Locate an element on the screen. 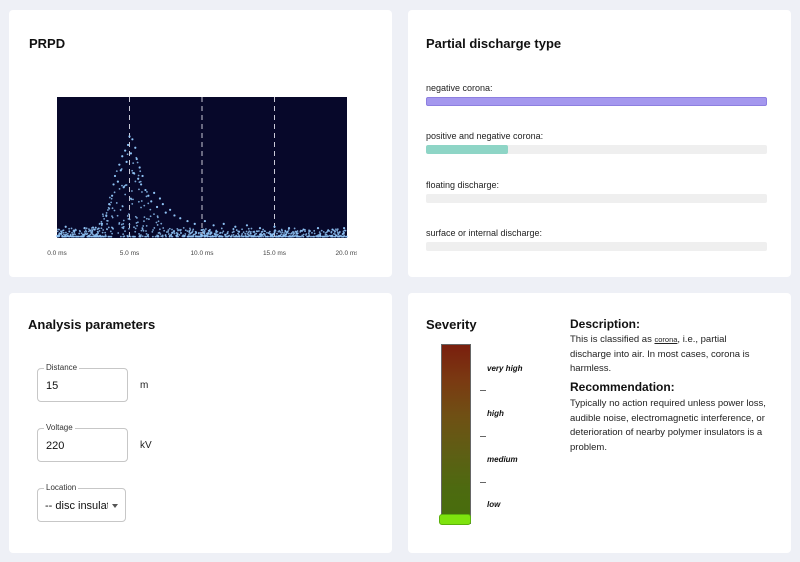 The height and width of the screenshot is (562, 800). corona-term-link: corona is located at coordinates (666, 339).